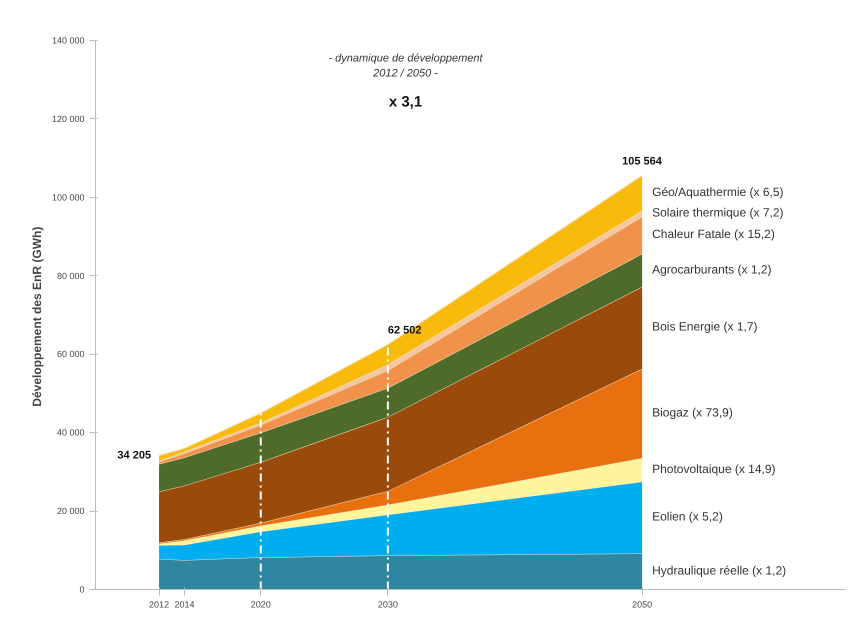 The height and width of the screenshot is (639, 865). I want to click on y-tick-label: 80 000, so click(70, 275).